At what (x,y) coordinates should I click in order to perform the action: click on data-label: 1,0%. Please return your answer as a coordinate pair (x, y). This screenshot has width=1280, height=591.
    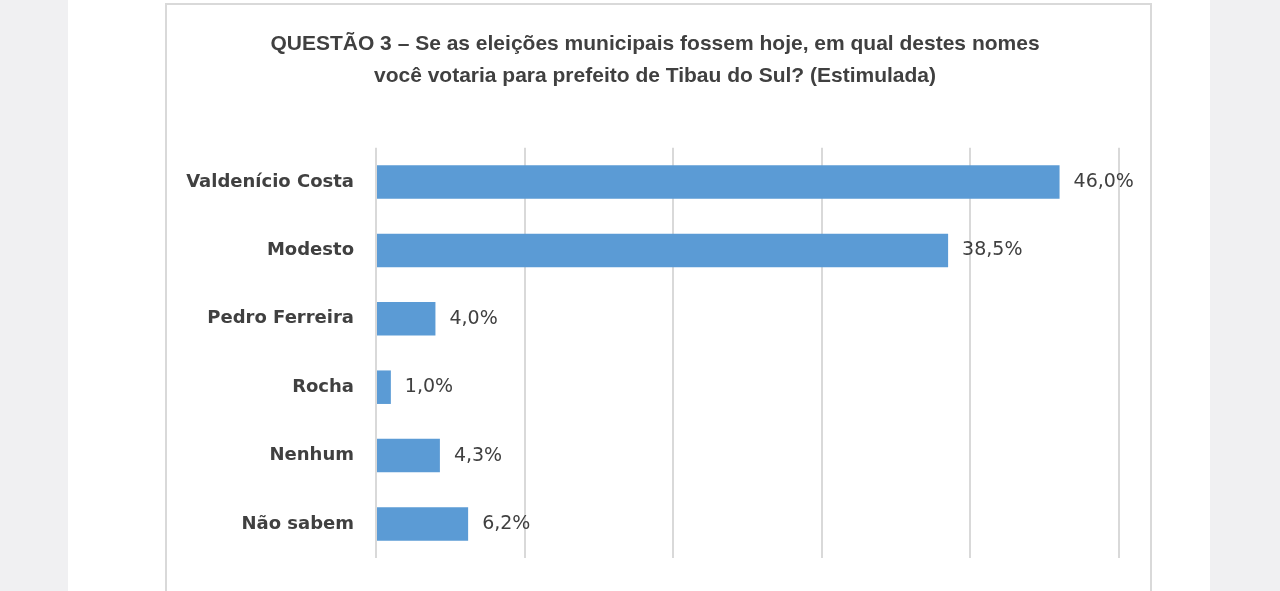
    Looking at the image, I should click on (429, 385).